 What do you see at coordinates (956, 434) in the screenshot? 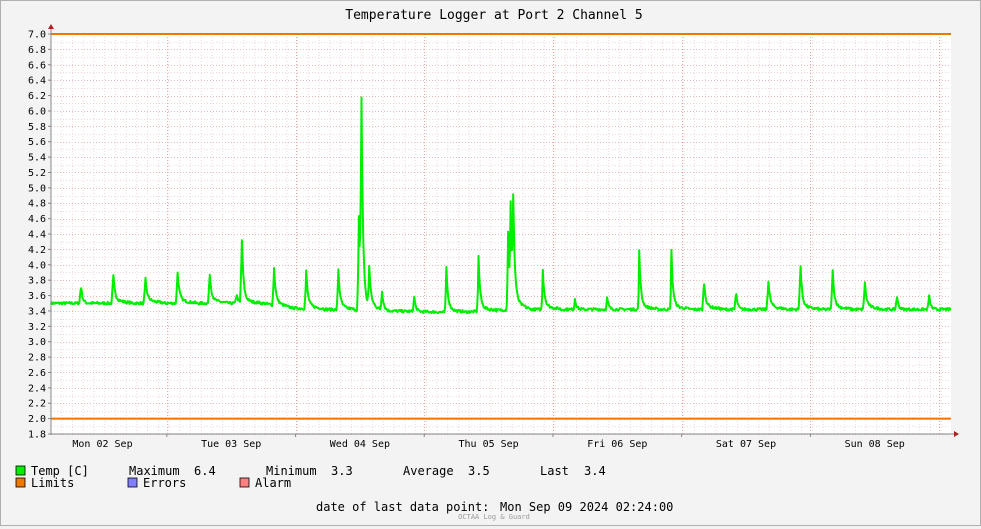
I see `x-axis-arrow` at bounding box center [956, 434].